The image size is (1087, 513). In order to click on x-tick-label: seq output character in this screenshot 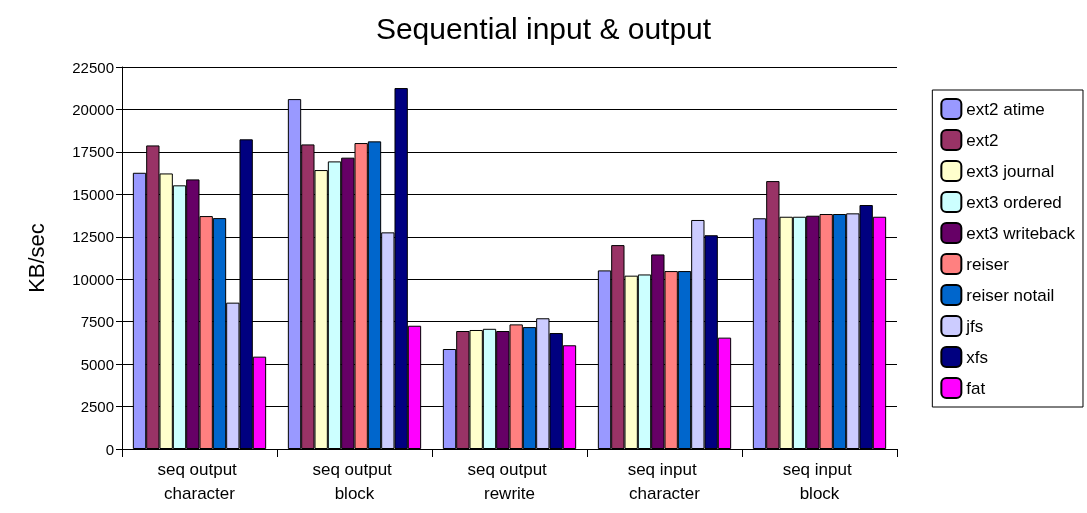, I will do `click(199, 481)`.